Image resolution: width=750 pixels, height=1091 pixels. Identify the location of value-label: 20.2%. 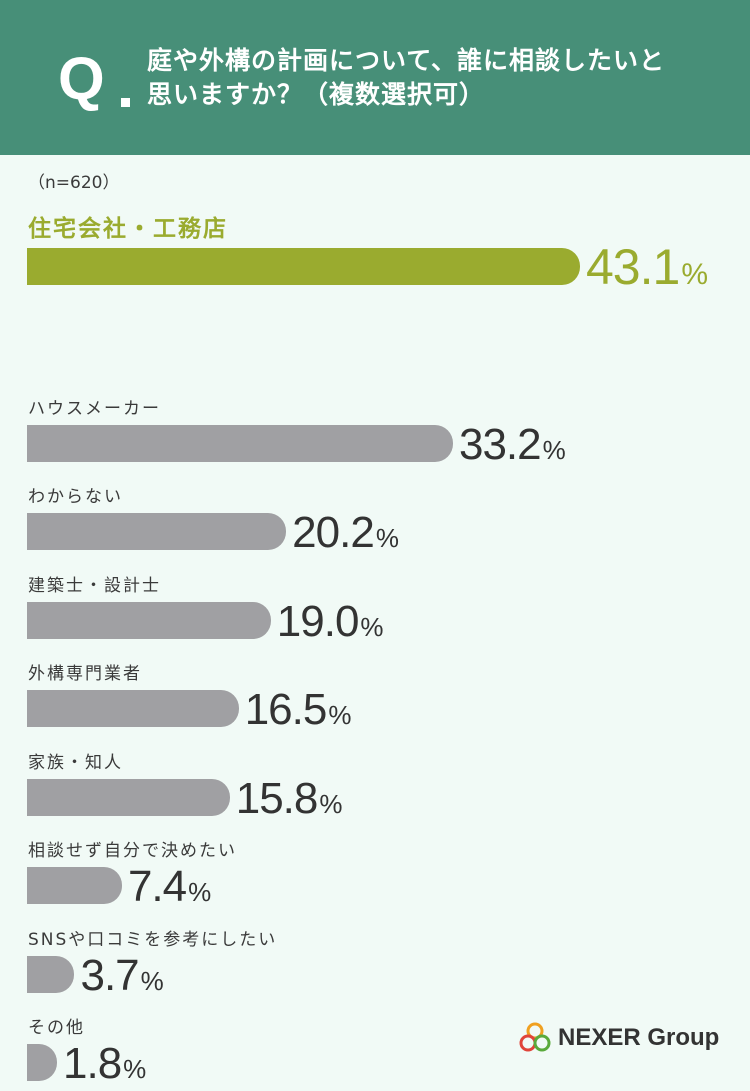
(345, 535).